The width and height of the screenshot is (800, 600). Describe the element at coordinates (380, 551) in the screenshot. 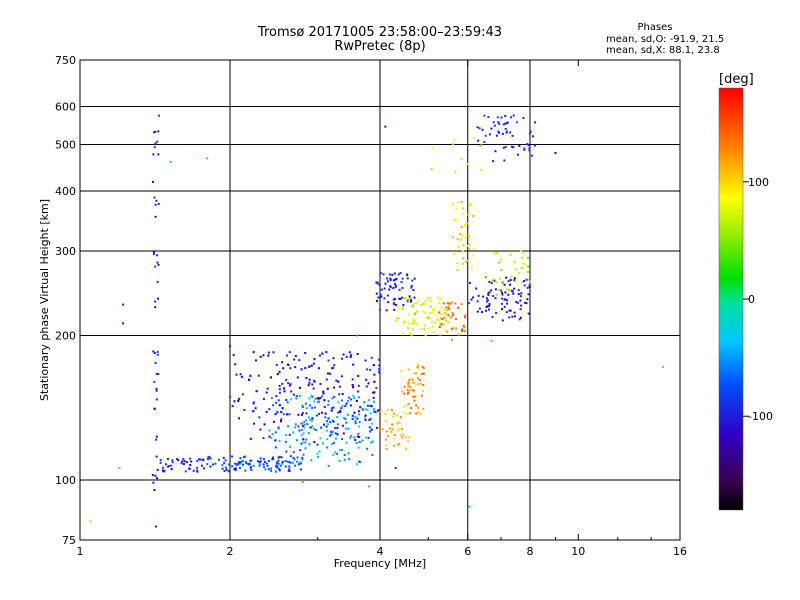

I see `x-tick-label: 4` at that location.